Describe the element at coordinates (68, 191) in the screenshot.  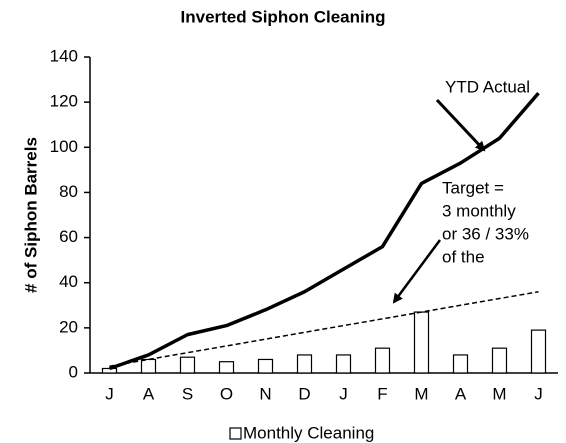
I see `y-tick-label: 80` at that location.